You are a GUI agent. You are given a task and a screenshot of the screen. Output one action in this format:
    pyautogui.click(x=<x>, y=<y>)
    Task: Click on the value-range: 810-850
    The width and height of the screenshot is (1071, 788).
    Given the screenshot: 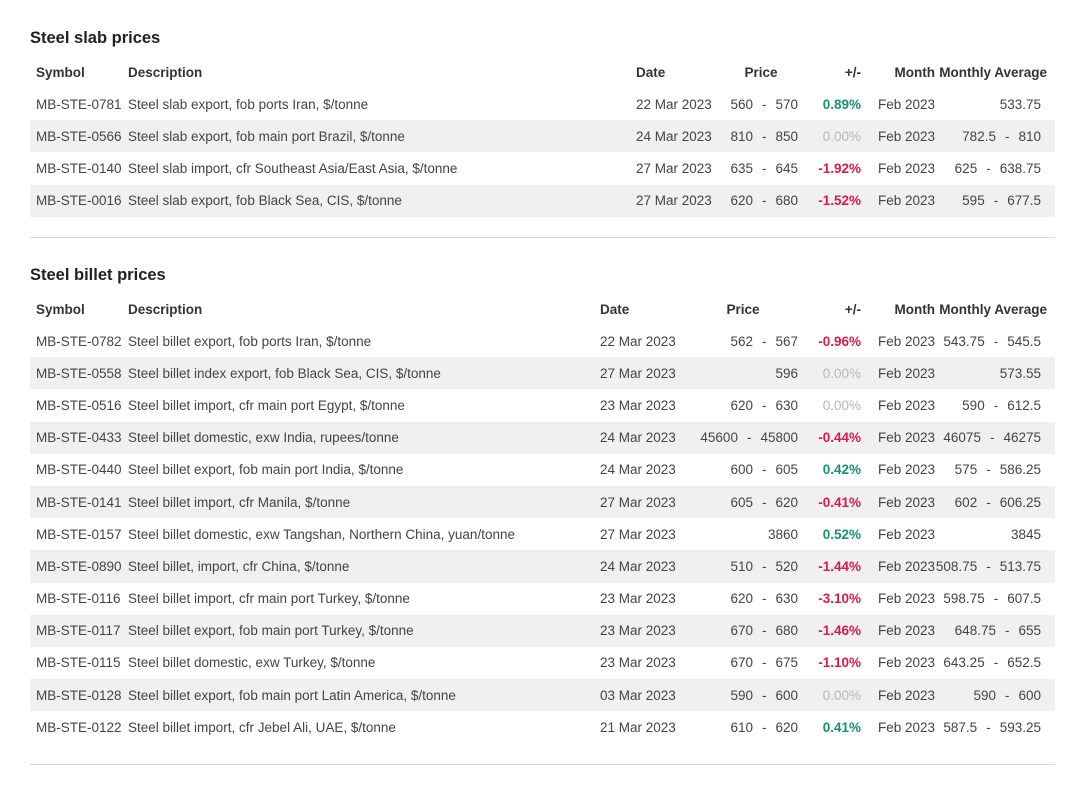 What is the action you would take?
    pyautogui.click(x=764, y=136)
    